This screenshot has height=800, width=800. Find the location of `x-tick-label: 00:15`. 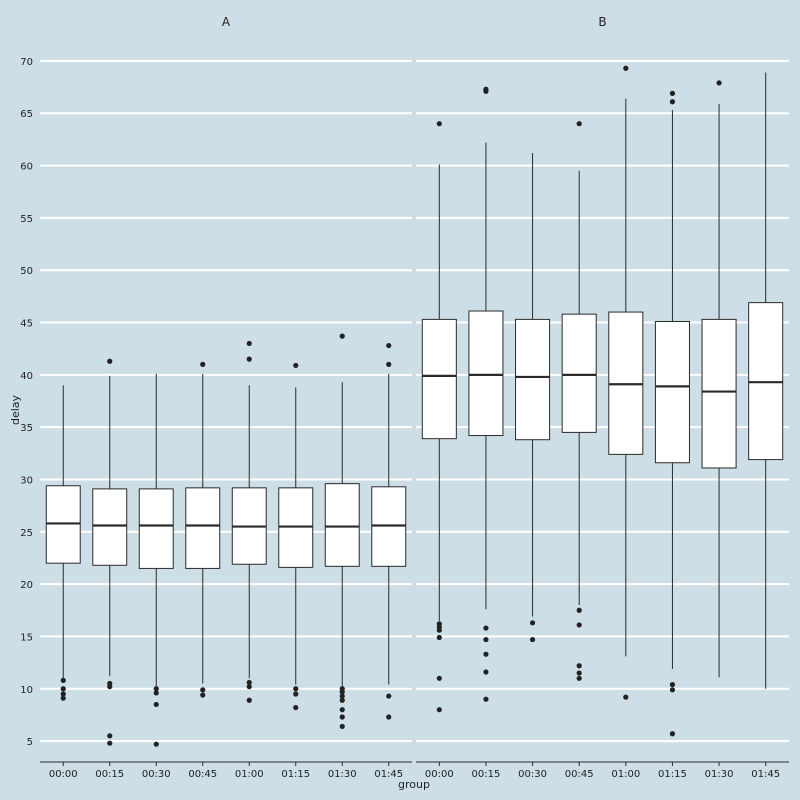

x-tick-label: 00:15 is located at coordinates (109, 774).